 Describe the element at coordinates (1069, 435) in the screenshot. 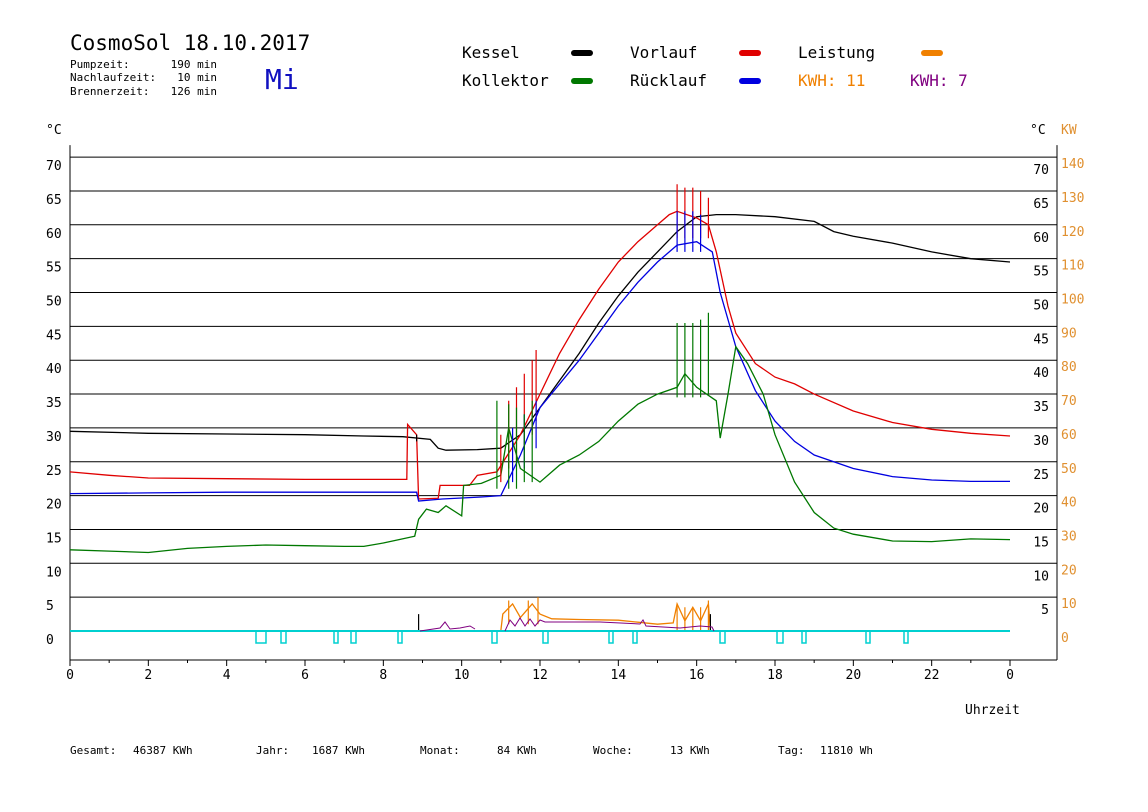

I see `y-tick-label-kw: 60` at that location.